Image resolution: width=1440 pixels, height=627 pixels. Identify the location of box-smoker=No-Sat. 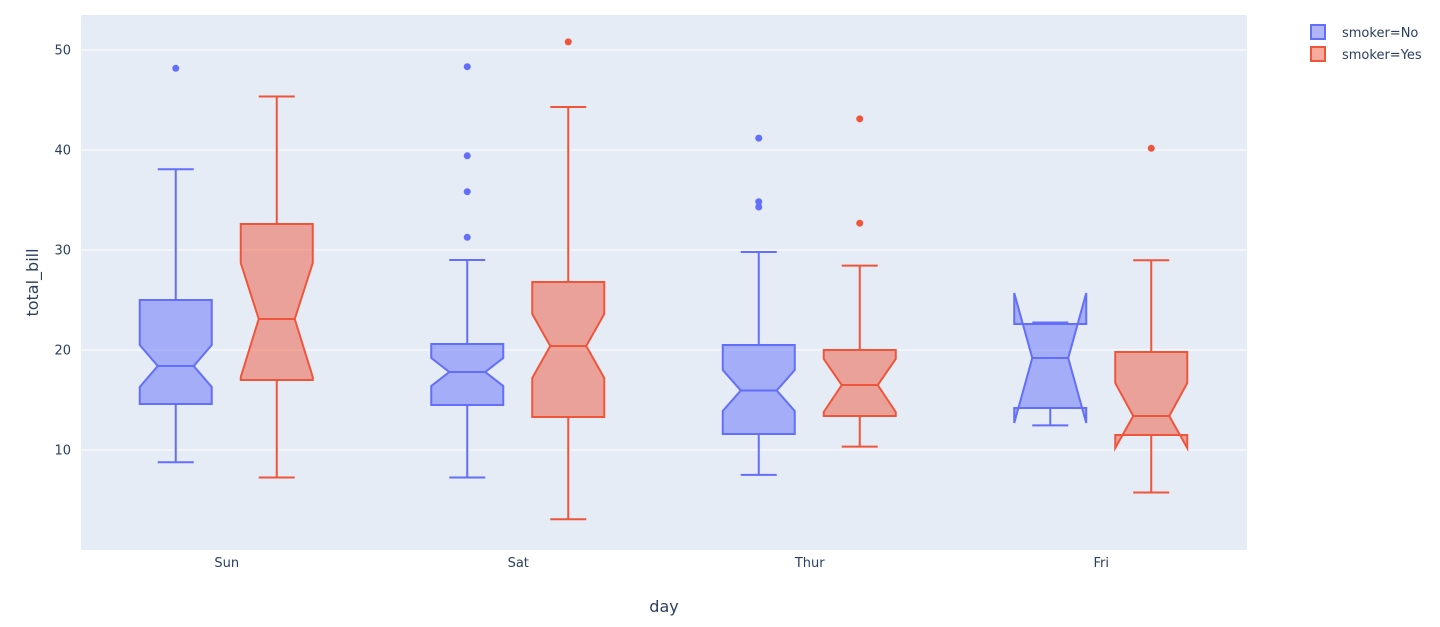
(467, 374).